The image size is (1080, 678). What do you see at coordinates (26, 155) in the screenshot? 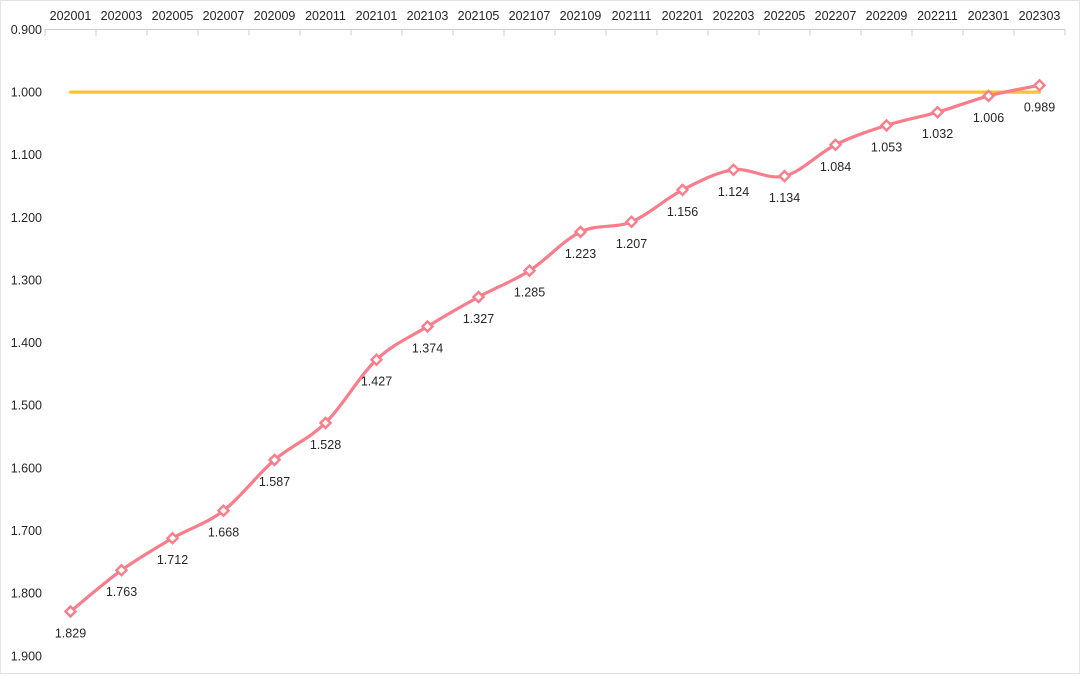
I see `y-axis-tick-label: 1.100` at bounding box center [26, 155].